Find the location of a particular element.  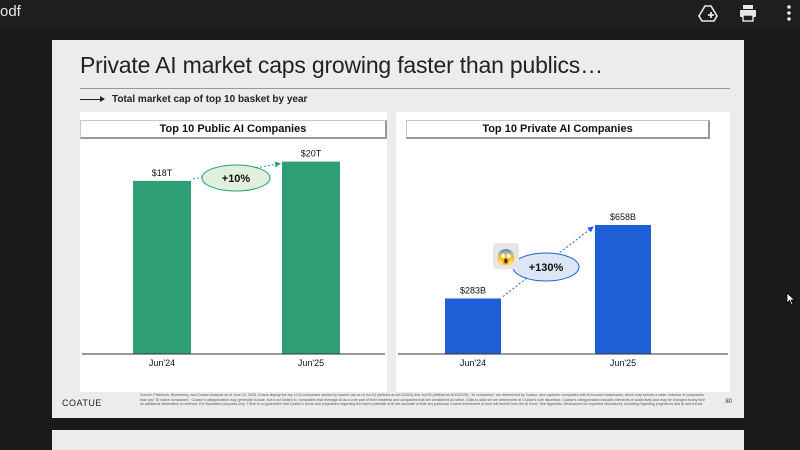

chart-title: Top 10 Public AI Companies is located at coordinates (233, 129).